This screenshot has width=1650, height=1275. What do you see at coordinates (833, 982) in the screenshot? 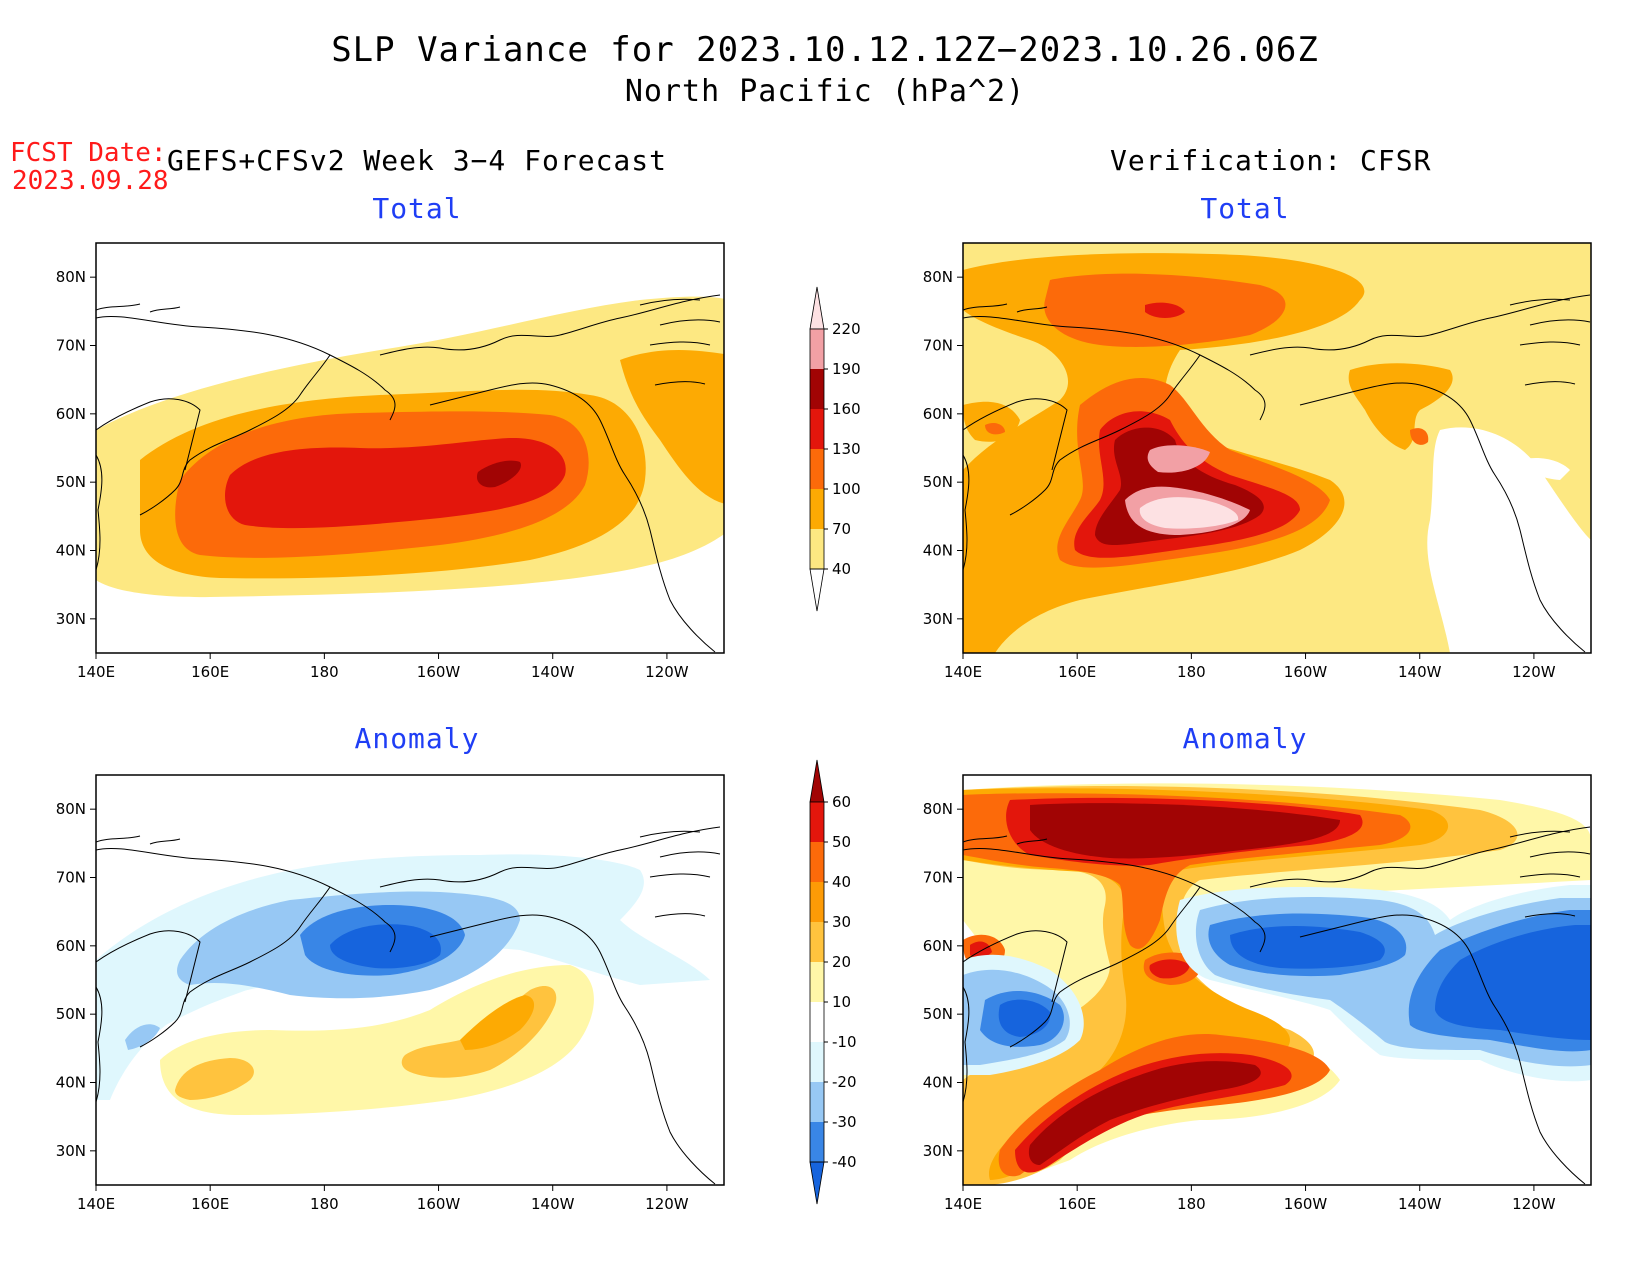
I see `anomaly-colorbar: -40 -30 -20 -10 10 20 30 40 50 60` at bounding box center [833, 982].